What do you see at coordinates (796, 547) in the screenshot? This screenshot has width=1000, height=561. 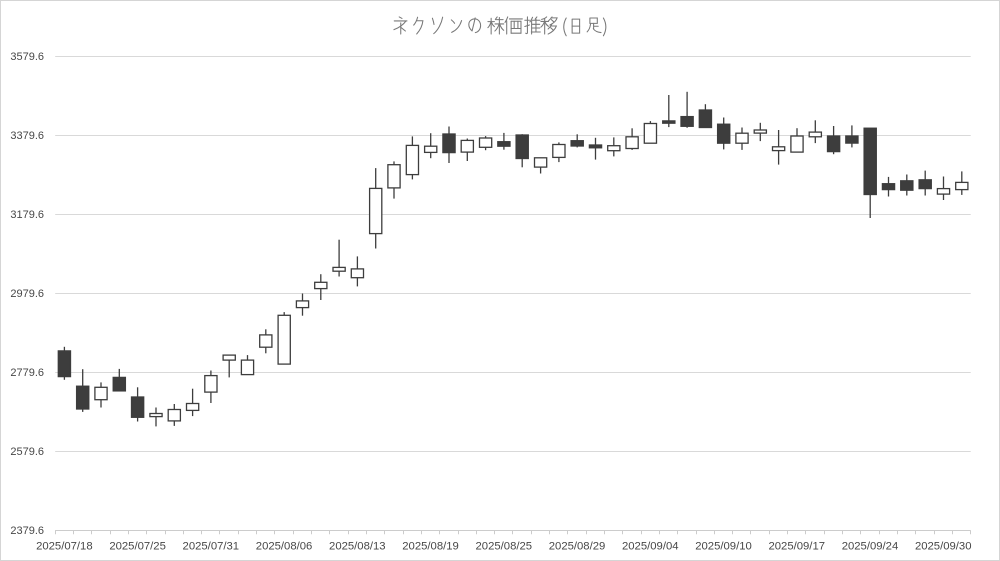 I see `svg-text: 2025/09/17` at bounding box center [796, 547].